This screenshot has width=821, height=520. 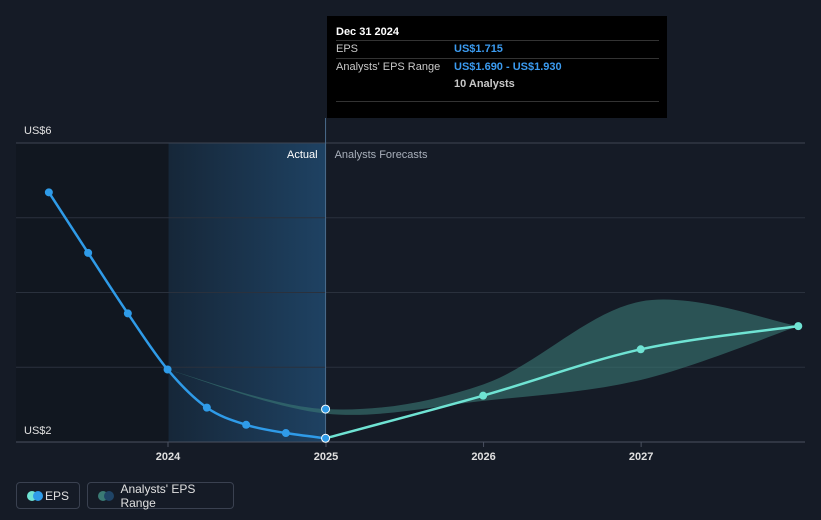 What do you see at coordinates (347, 49) in the screenshot?
I see `tooltip-eps-label: EPS` at bounding box center [347, 49].